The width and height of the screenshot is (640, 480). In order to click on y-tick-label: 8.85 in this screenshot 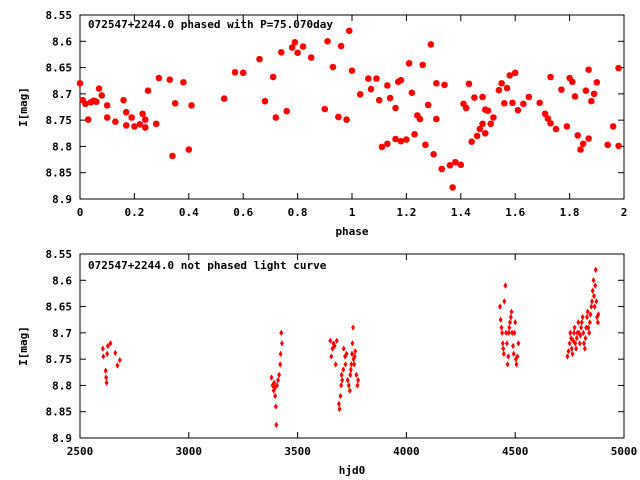, I will do `click(59, 173)`.